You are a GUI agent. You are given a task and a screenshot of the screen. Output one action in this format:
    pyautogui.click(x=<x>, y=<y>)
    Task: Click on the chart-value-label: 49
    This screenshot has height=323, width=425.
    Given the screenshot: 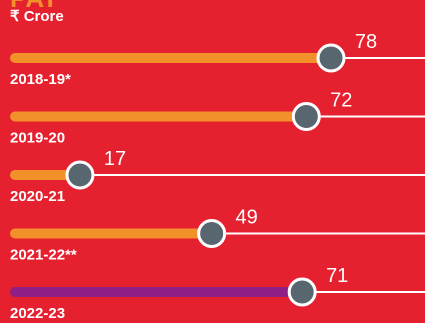 What is the action you would take?
    pyautogui.click(x=247, y=218)
    